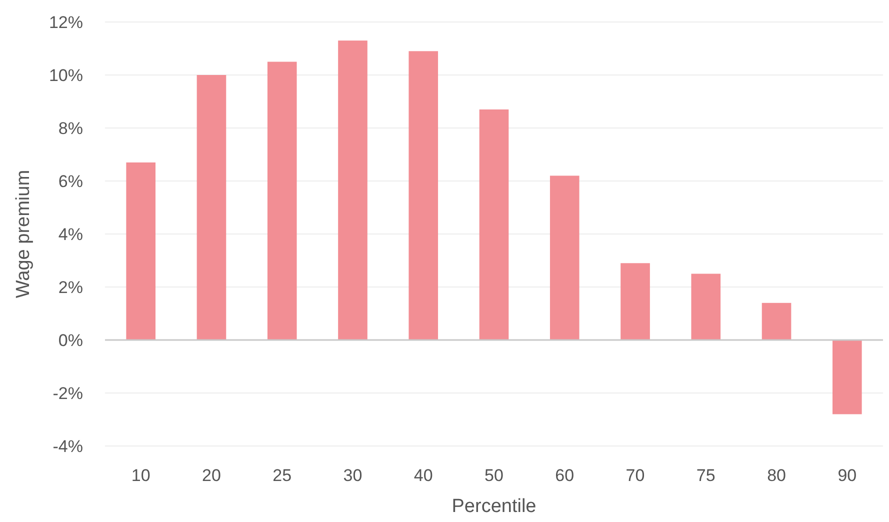 The image size is (889, 522). Describe the element at coordinates (776, 475) in the screenshot. I see `x-tick-label: 80` at that location.